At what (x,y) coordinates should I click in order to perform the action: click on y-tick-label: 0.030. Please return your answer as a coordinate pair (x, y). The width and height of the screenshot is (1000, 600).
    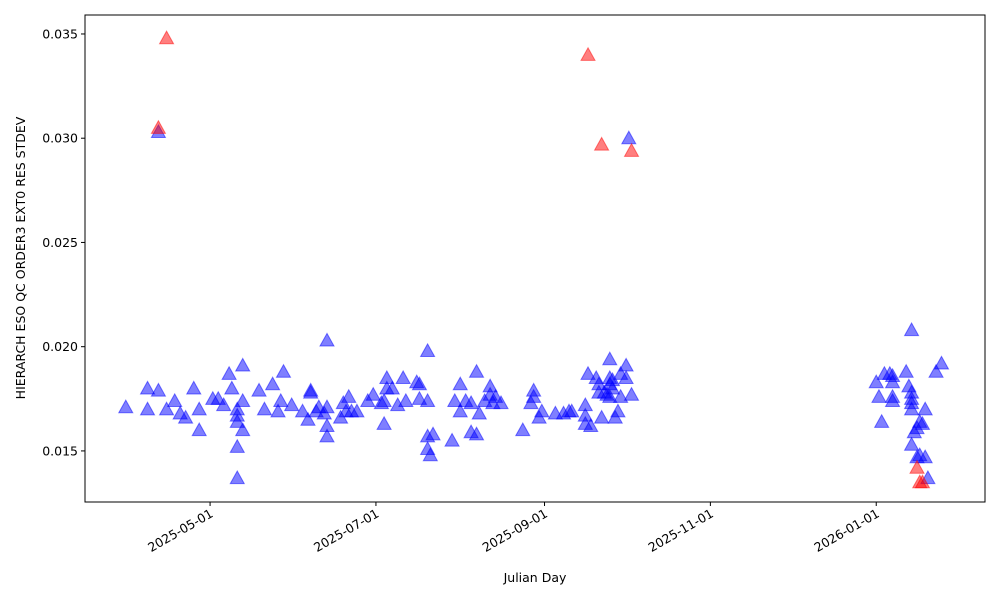
    Looking at the image, I should click on (60, 138).